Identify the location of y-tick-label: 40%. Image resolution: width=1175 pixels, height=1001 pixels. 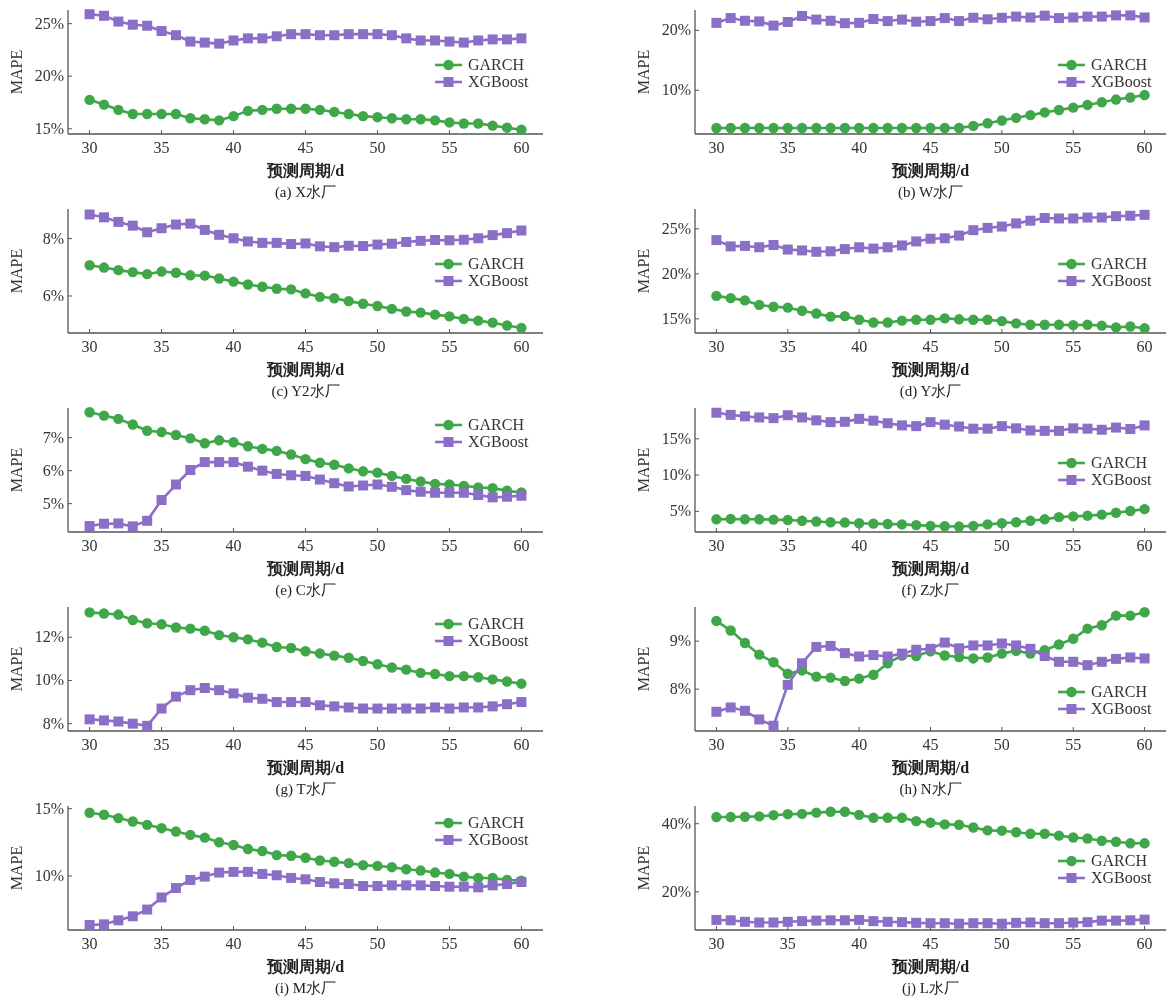
(676, 823).